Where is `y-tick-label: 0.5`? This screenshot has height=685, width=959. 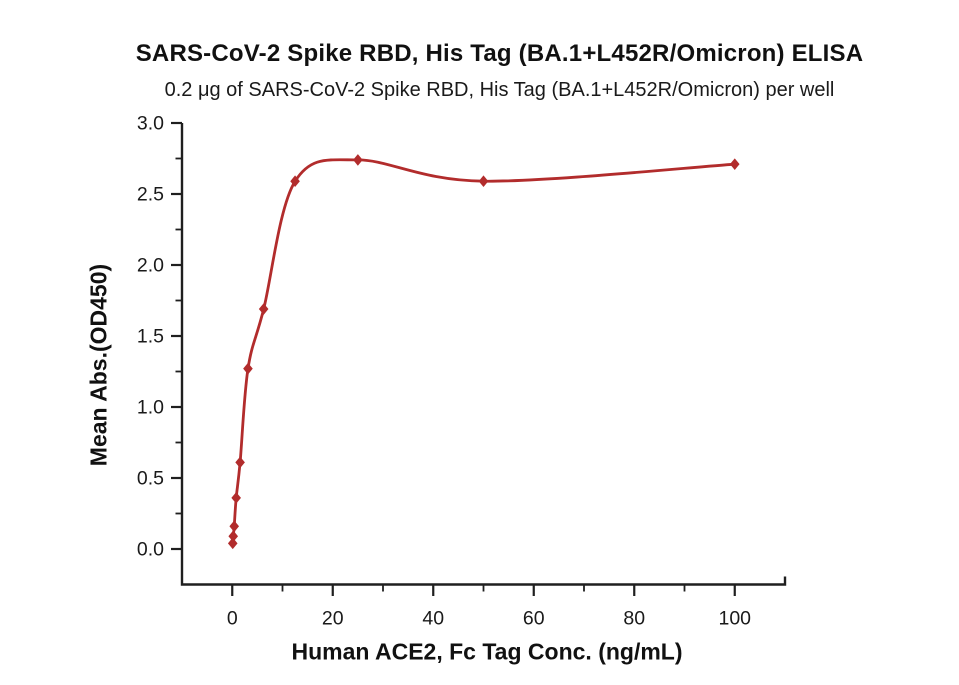 y-tick-label: 0.5 is located at coordinates (150, 479).